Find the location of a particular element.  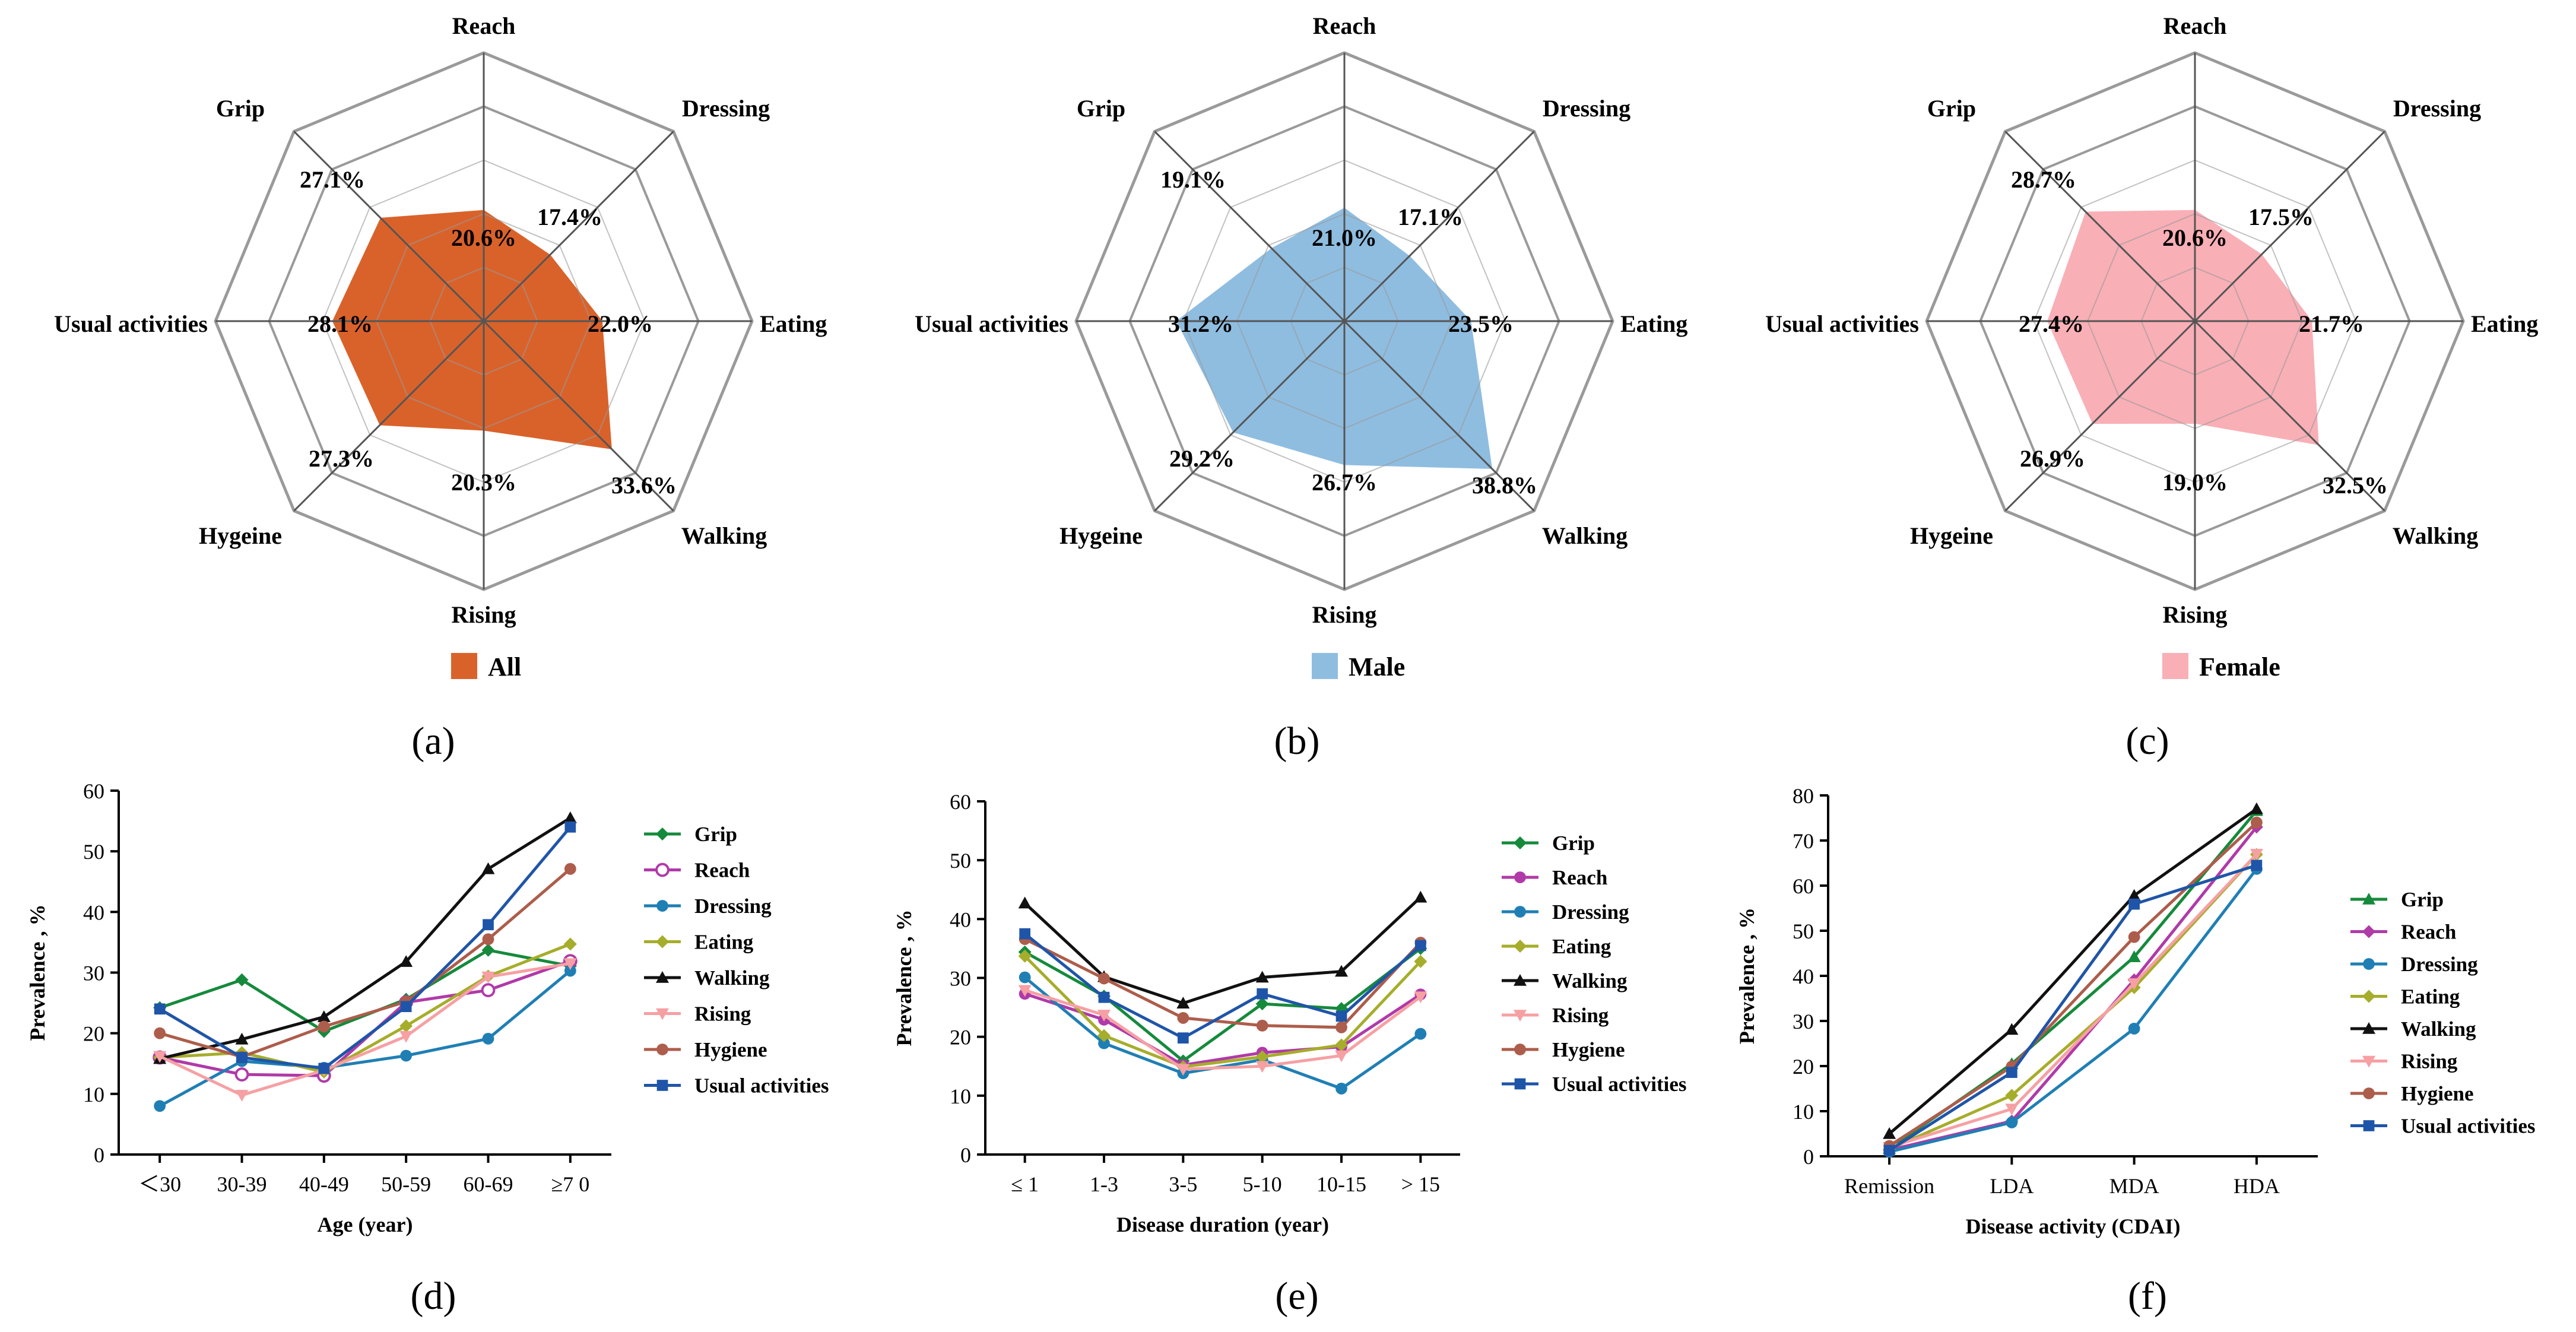

y-tick-label-80: 80 is located at coordinates (1803, 796).